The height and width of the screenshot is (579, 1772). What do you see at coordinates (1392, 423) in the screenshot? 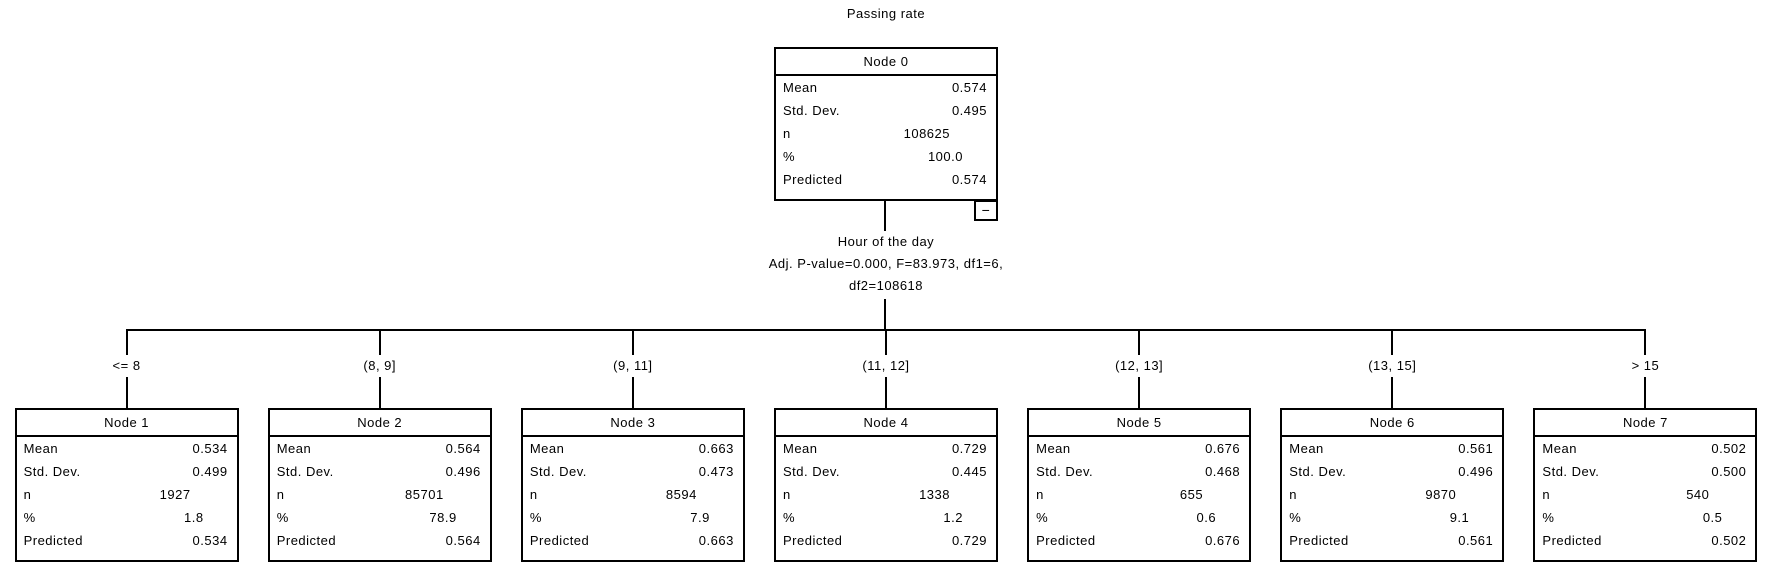
I see `node-title: Node 6` at bounding box center [1392, 423].